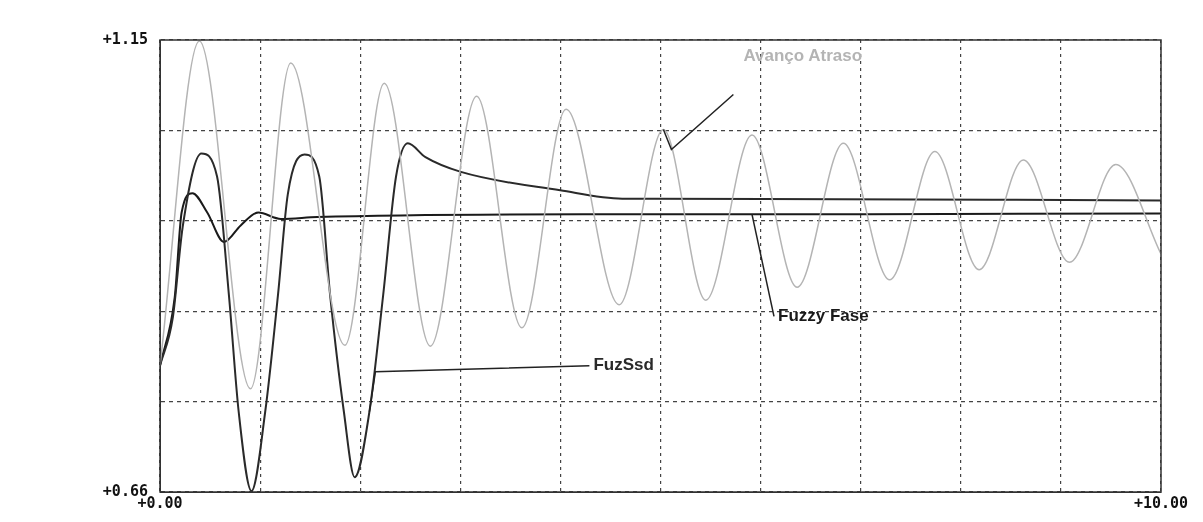 This screenshot has width=1203, height=522. What do you see at coordinates (1161, 502) in the screenshot?
I see `x-tick-label: +10.00` at bounding box center [1161, 502].